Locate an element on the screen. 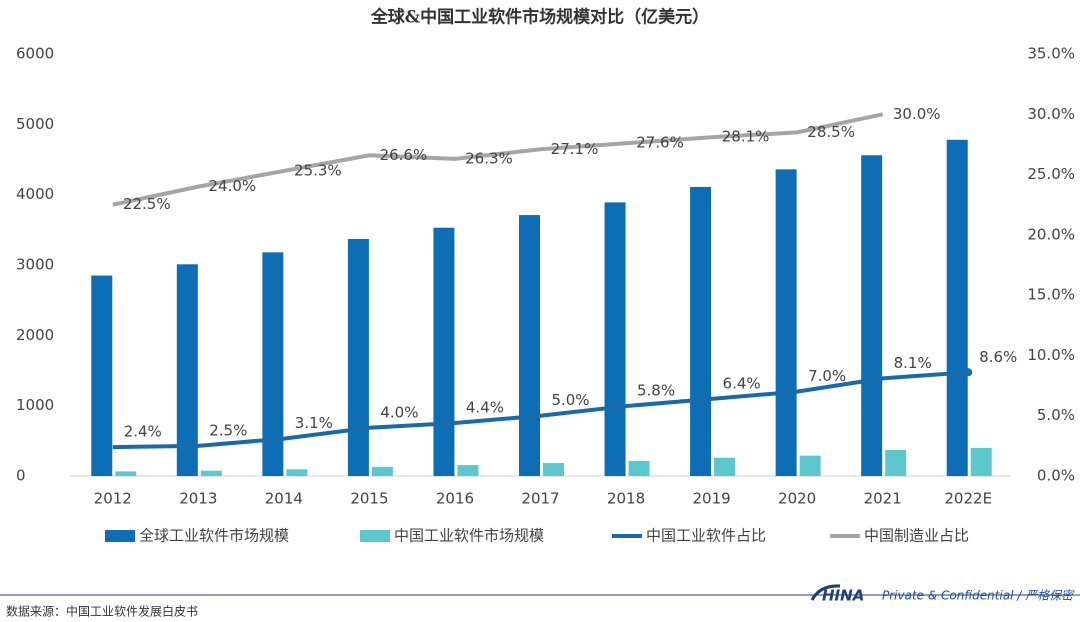 The height and width of the screenshot is (622, 1080). x-tick-label: 2013 is located at coordinates (198, 499).